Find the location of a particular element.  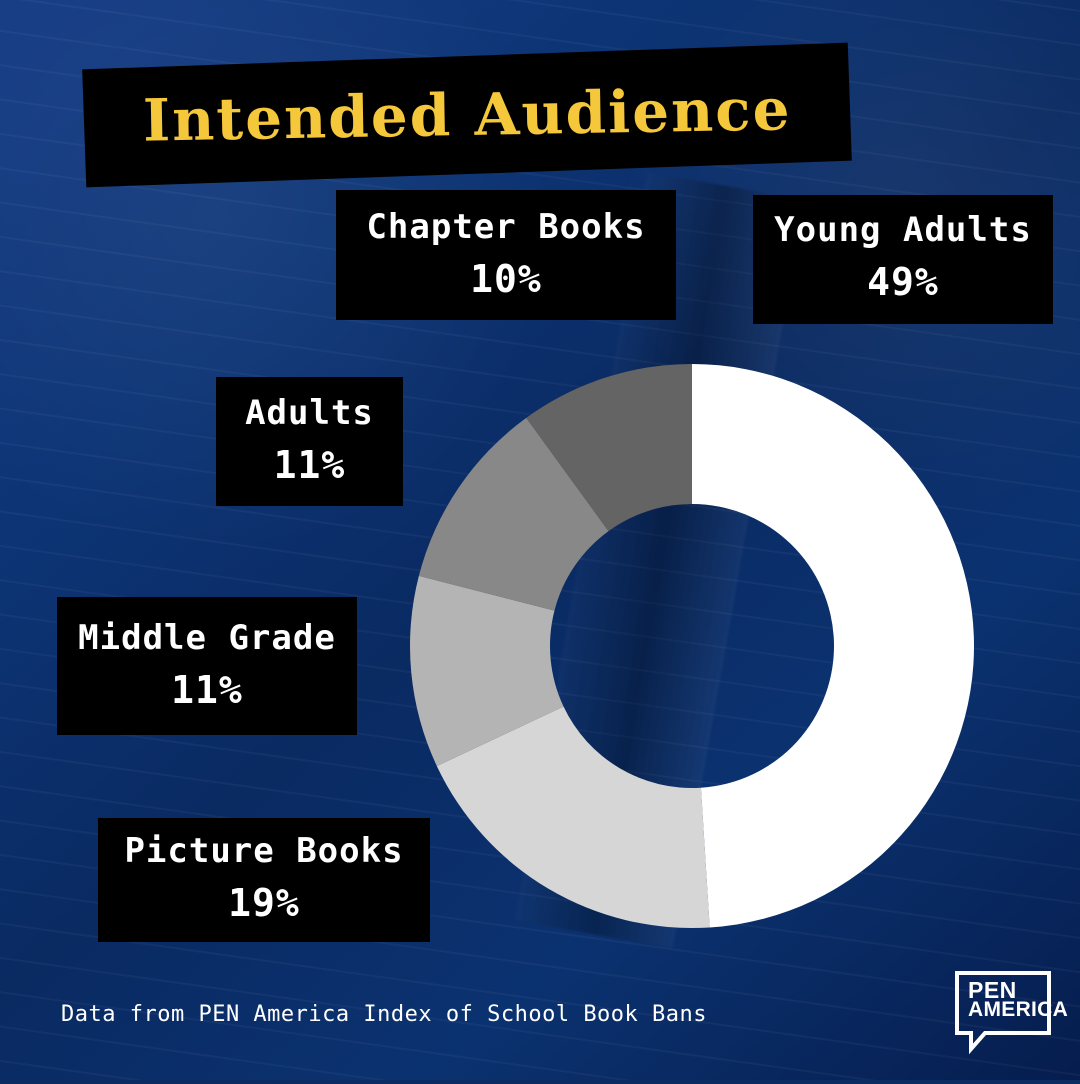

label-picture-books-value: 19% is located at coordinates (264, 903).